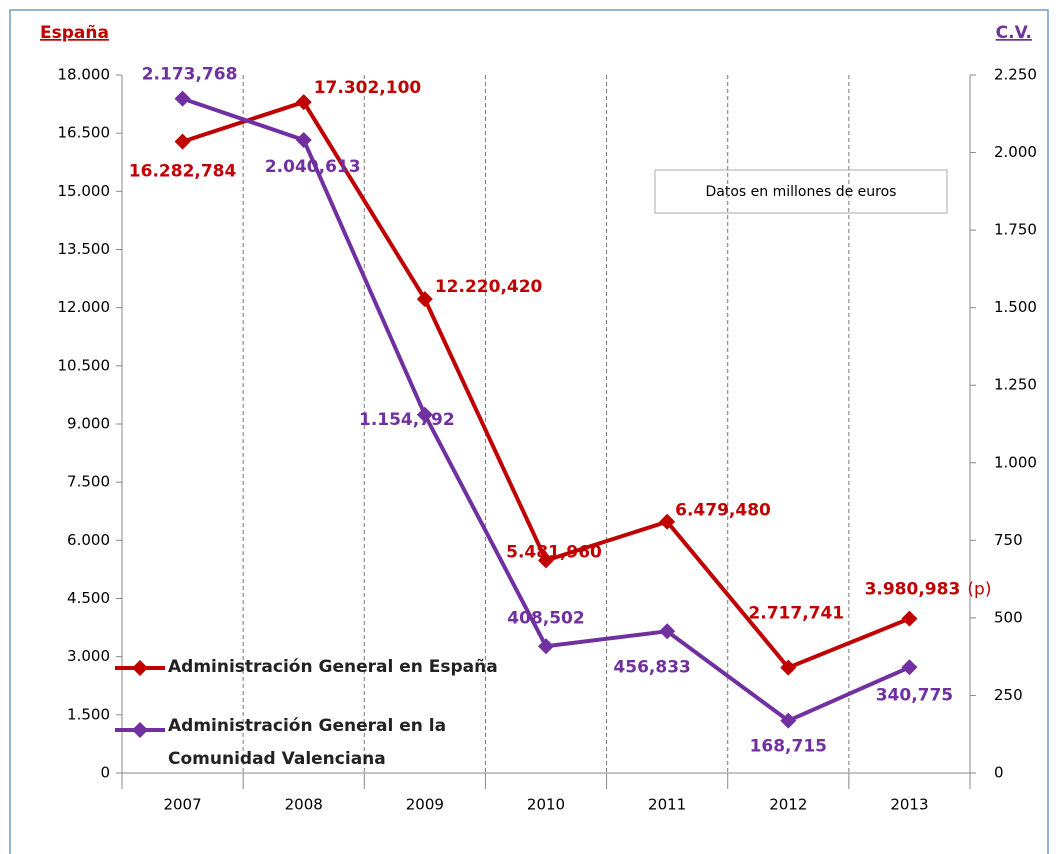 This screenshot has height=854, width=1060. What do you see at coordinates (723, 511) in the screenshot?
I see `value-label: 6.479,480` at bounding box center [723, 511].